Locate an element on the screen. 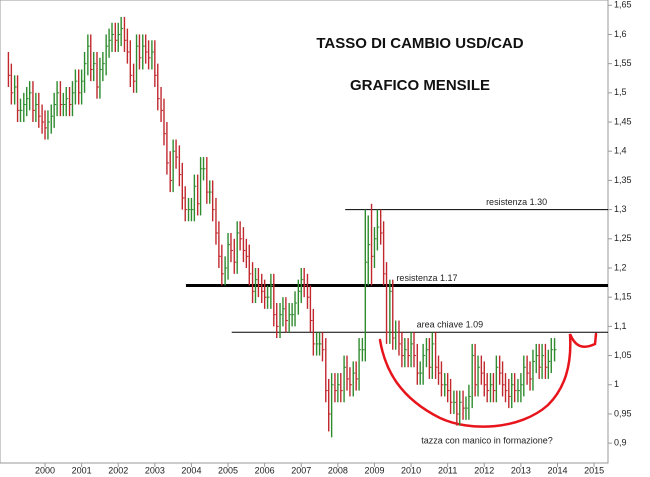 The image size is (650, 477). x-tick-label: 2007 is located at coordinates (301, 470).